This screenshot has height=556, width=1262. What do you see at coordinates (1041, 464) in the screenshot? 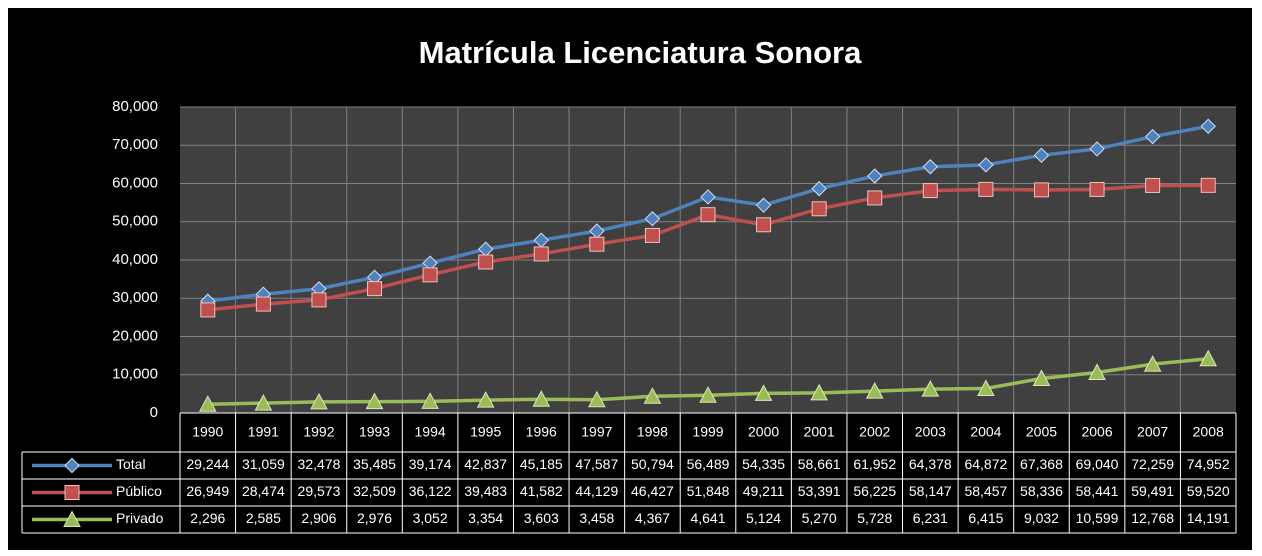
I see `data-label: 67,368` at bounding box center [1041, 464].